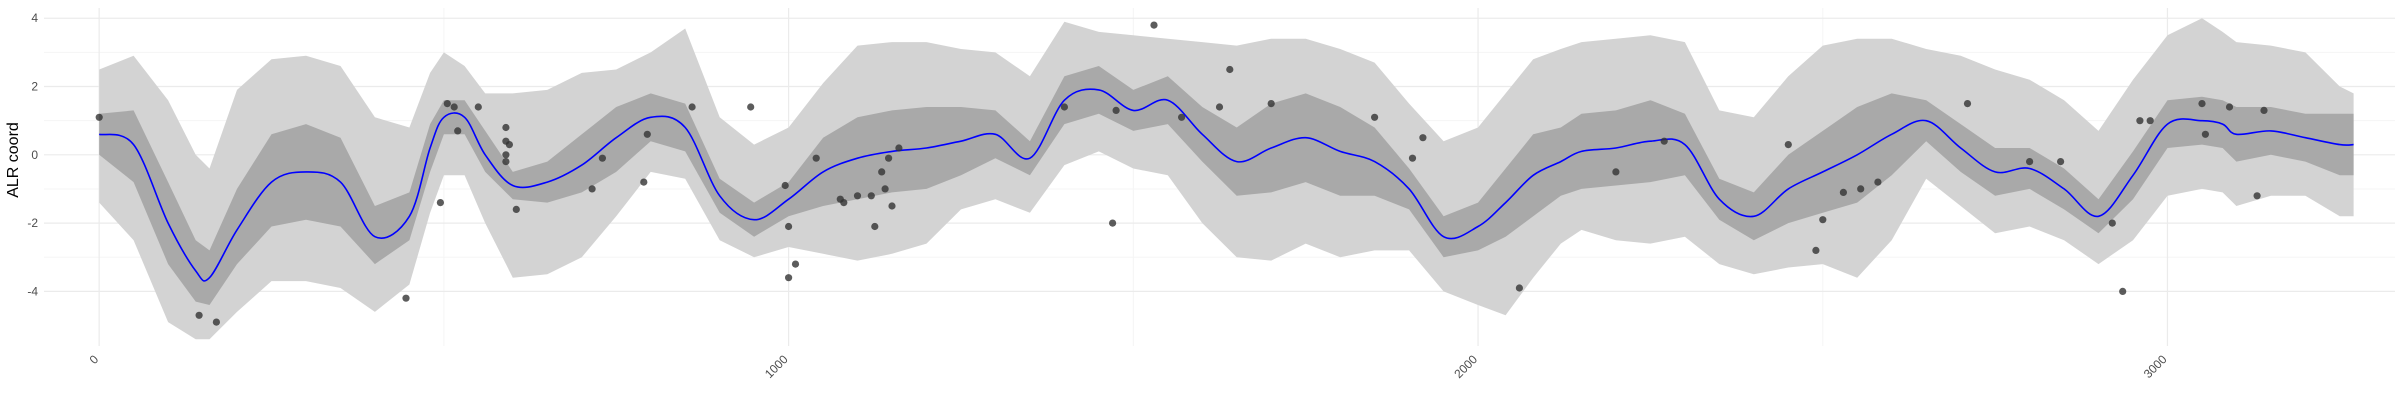 This screenshot has width=2400, height=400. I want to click on y-tick-label: 0, so click(34, 155).